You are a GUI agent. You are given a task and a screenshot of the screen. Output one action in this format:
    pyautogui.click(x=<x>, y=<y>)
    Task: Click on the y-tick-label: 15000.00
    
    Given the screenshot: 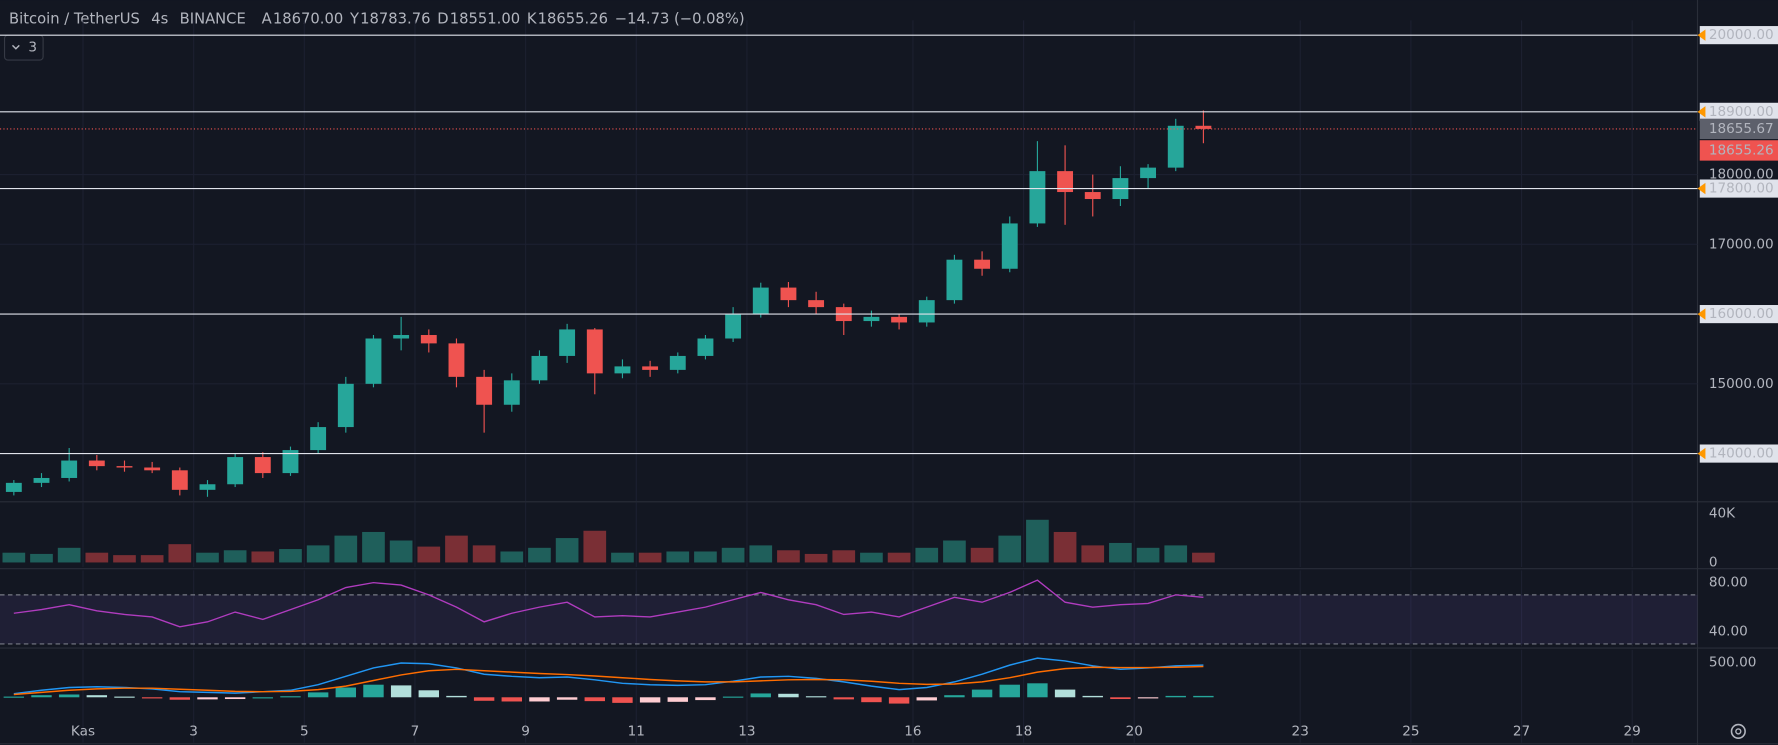 What is the action you would take?
    pyautogui.click(x=1741, y=384)
    